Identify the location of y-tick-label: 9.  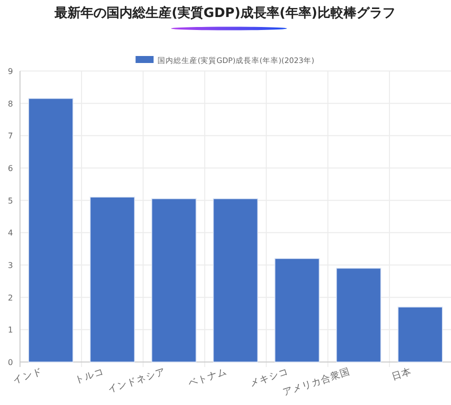
(10, 71).